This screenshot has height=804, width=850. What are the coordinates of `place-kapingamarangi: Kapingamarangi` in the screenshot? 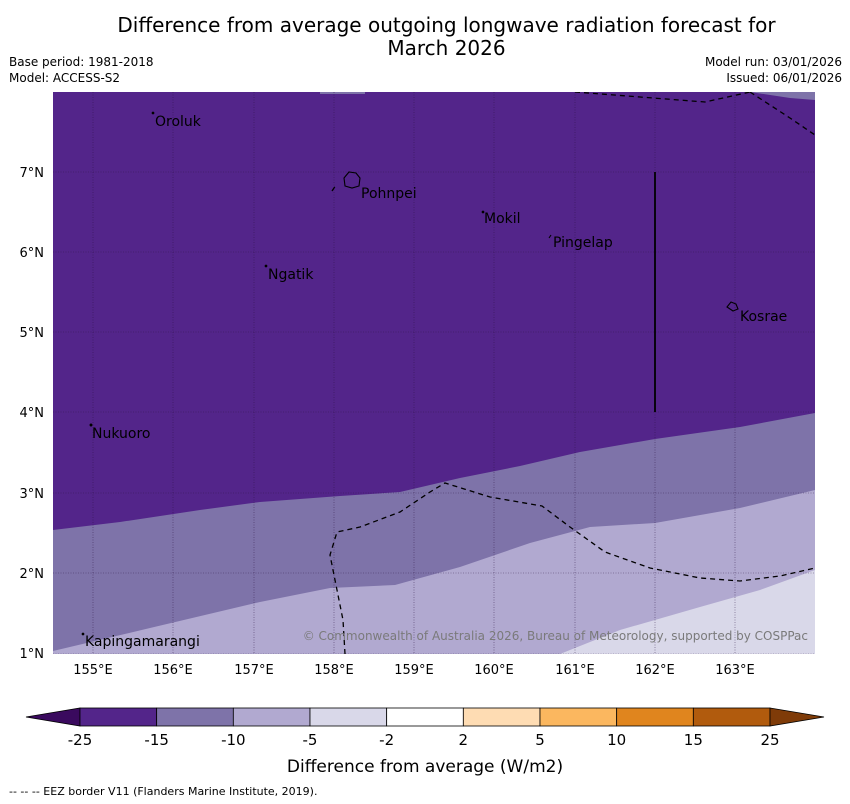 It's located at (142, 642).